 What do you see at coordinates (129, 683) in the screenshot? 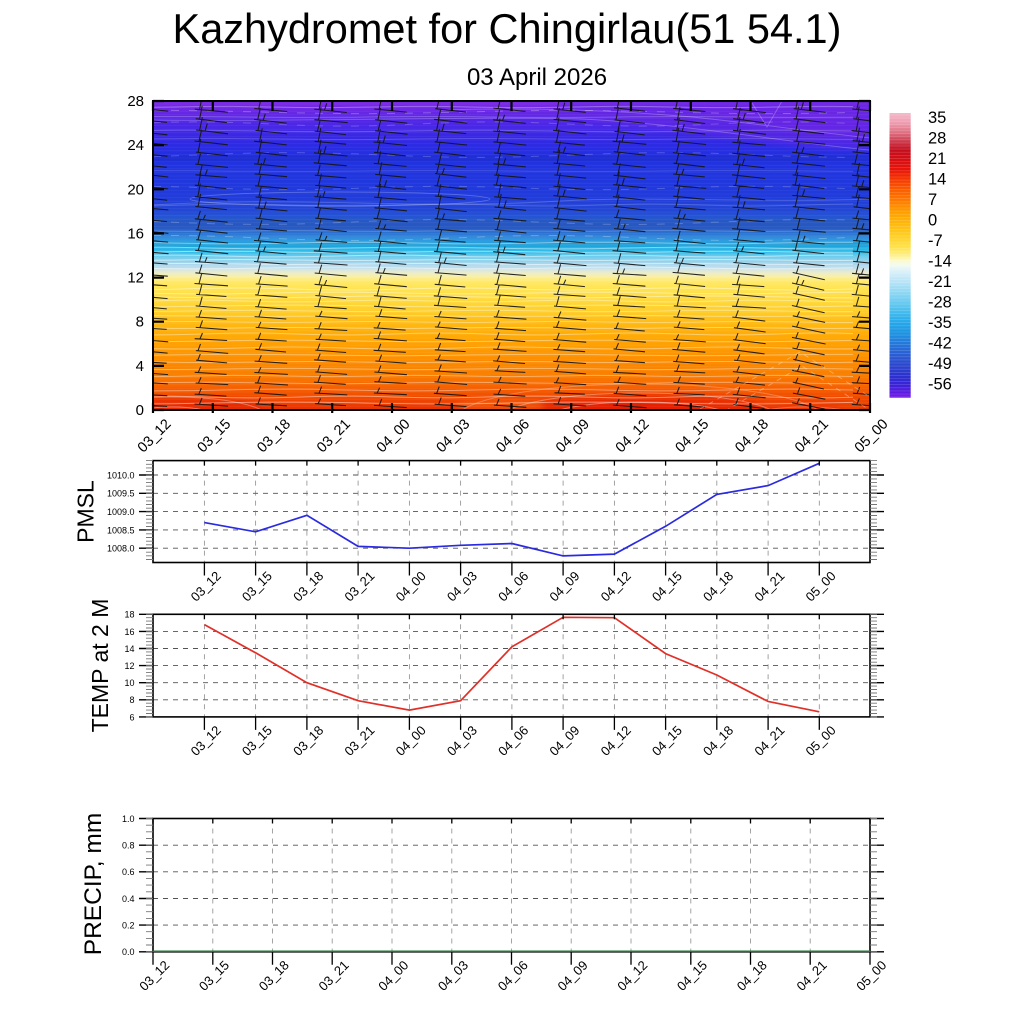
I see `svg-text: 10` at bounding box center [129, 683].